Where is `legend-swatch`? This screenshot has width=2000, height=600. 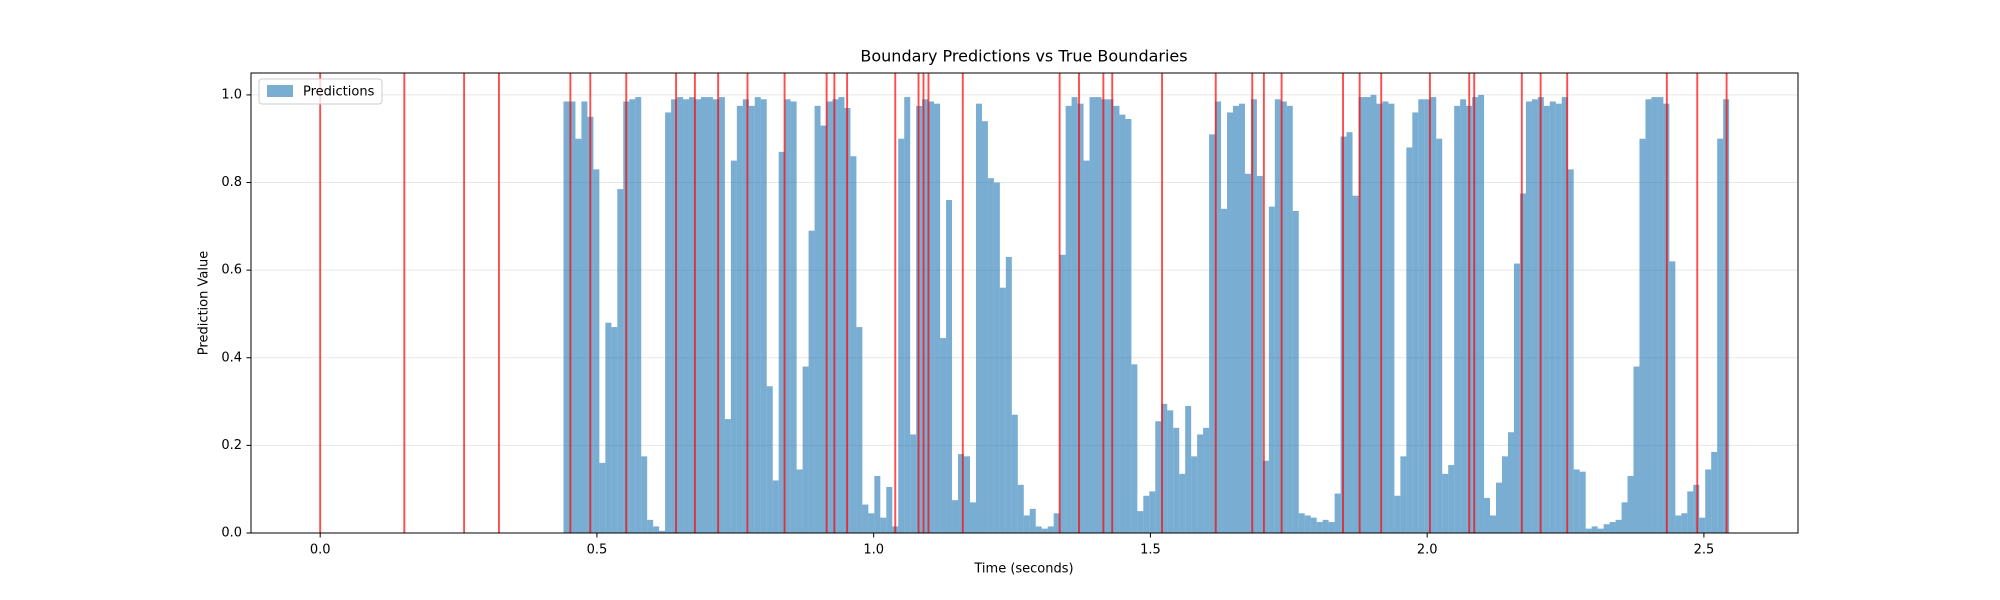 legend-swatch is located at coordinates (280, 91).